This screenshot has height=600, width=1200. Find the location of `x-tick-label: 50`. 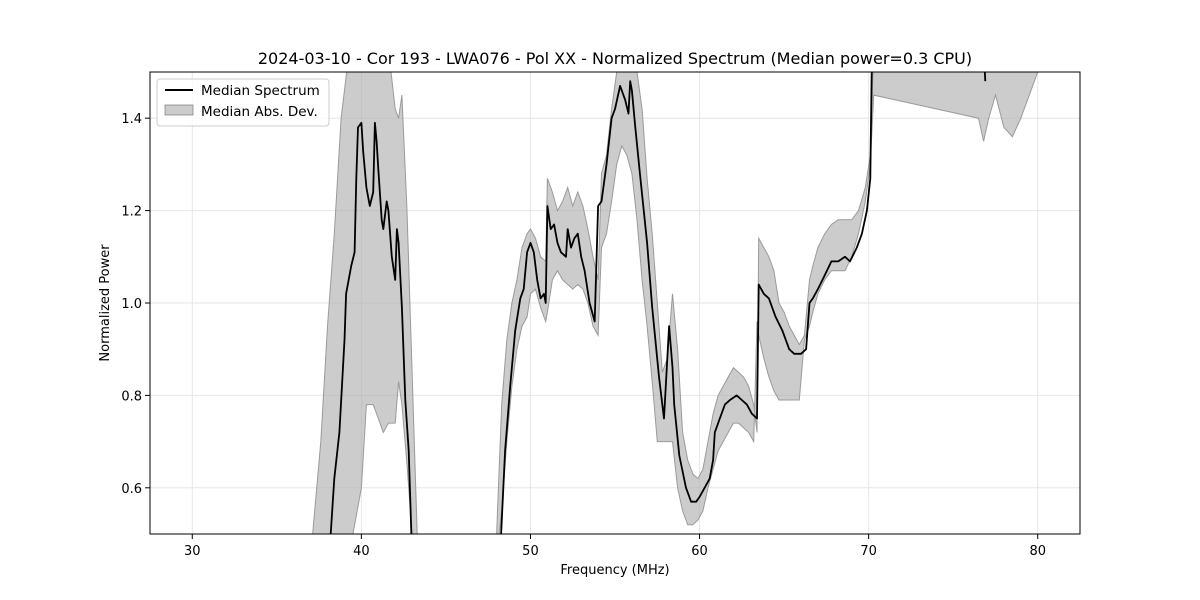

x-tick-label: 50 is located at coordinates (530, 551).